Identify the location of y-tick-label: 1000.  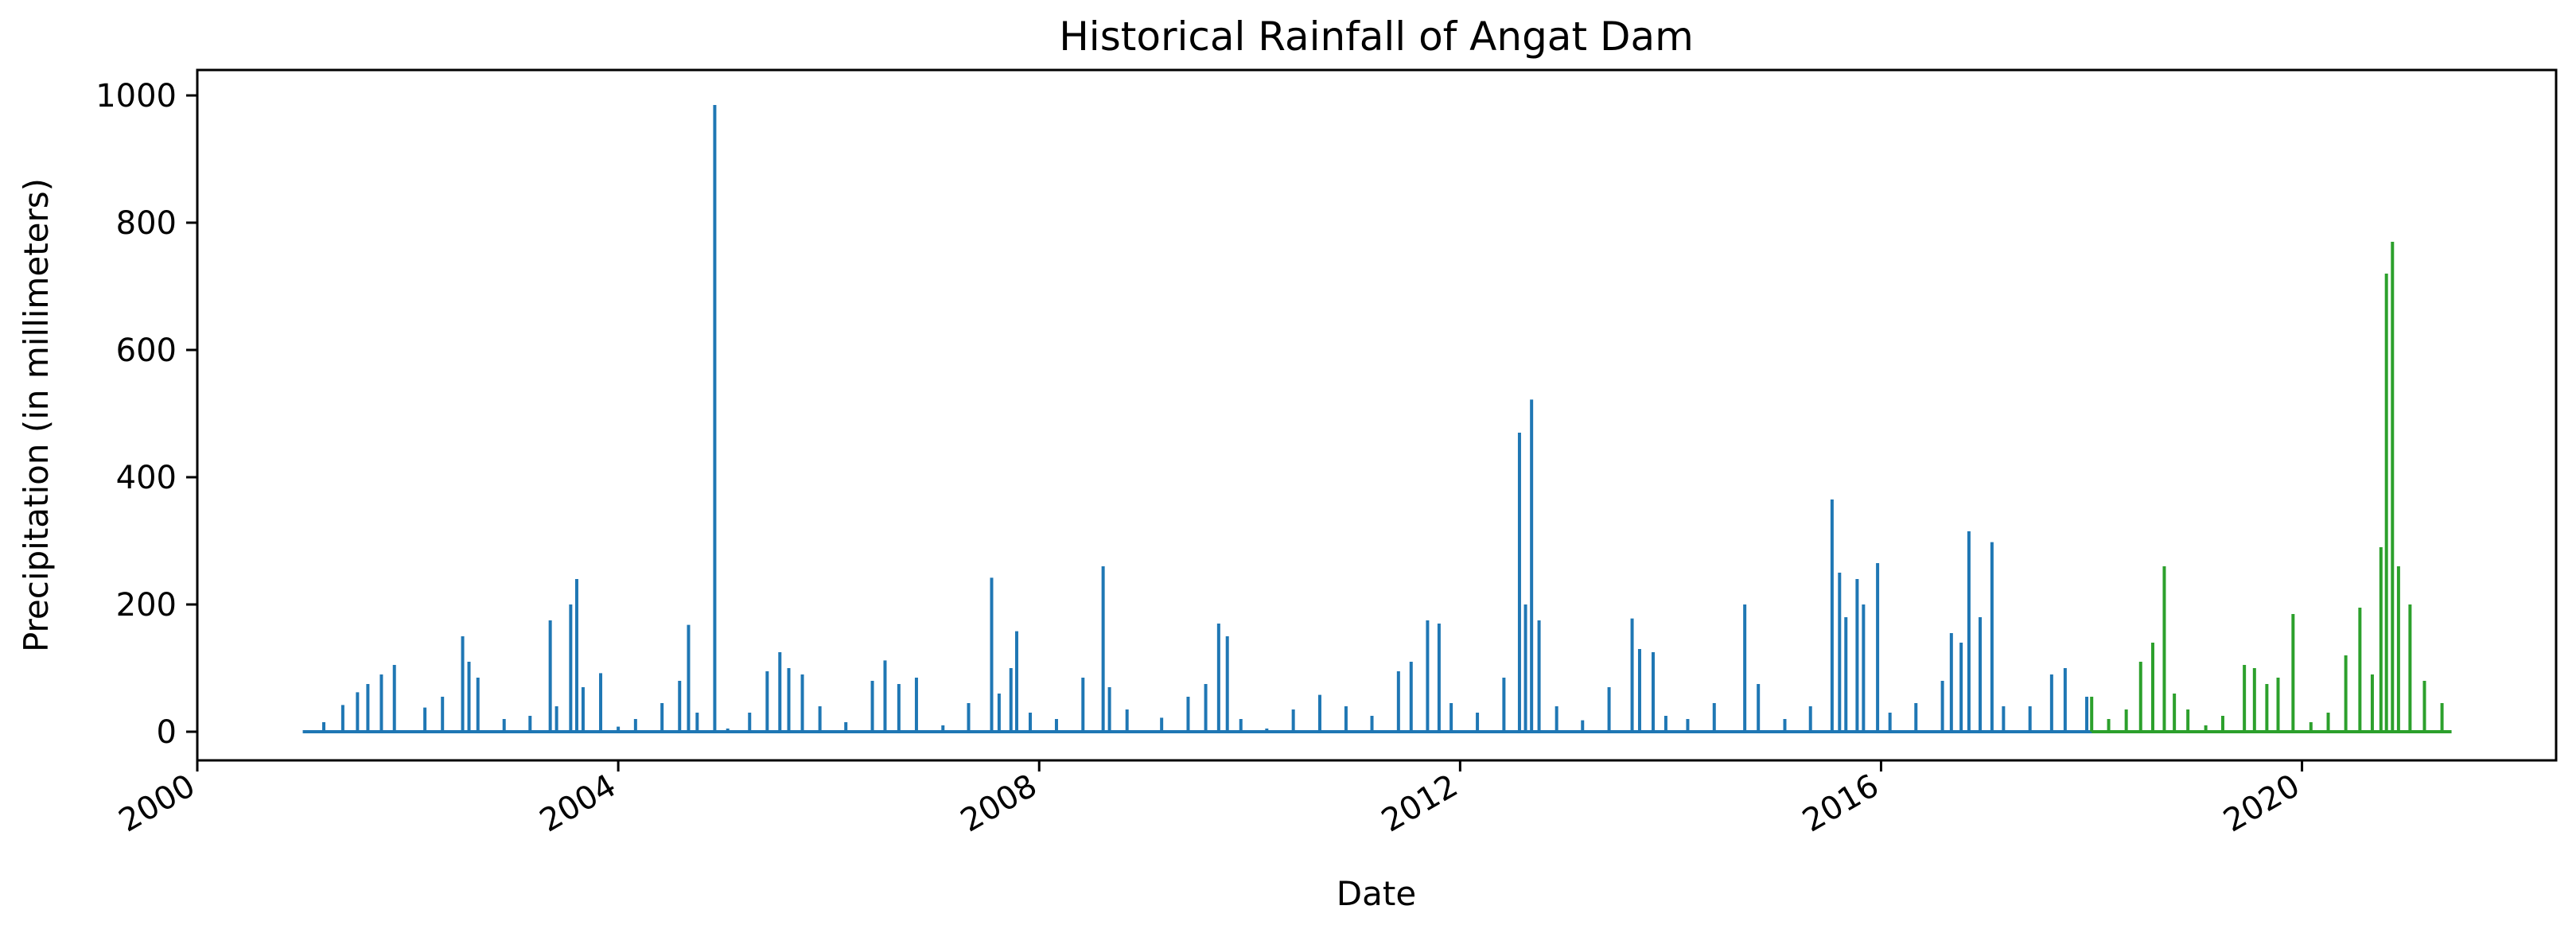
(136, 97).